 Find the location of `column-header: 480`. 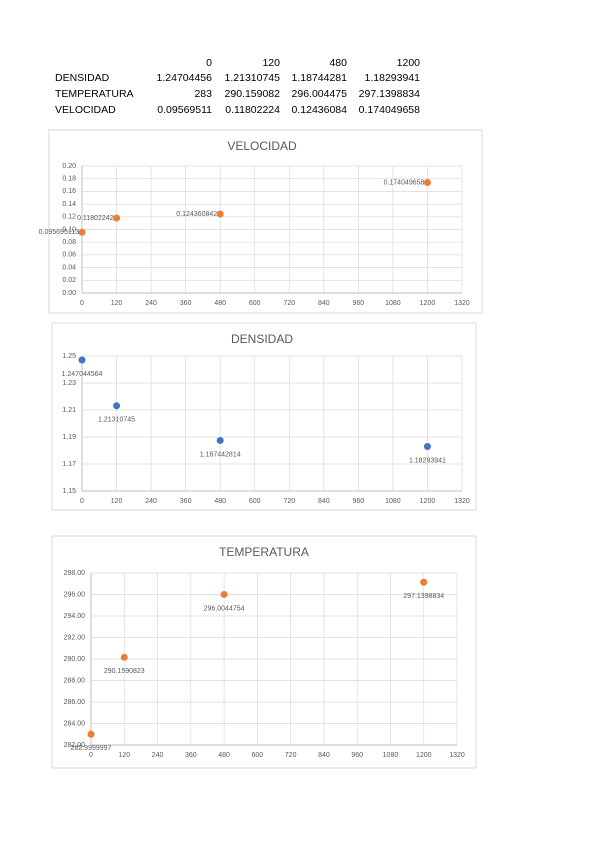

column-header: 480 is located at coordinates (338, 63).